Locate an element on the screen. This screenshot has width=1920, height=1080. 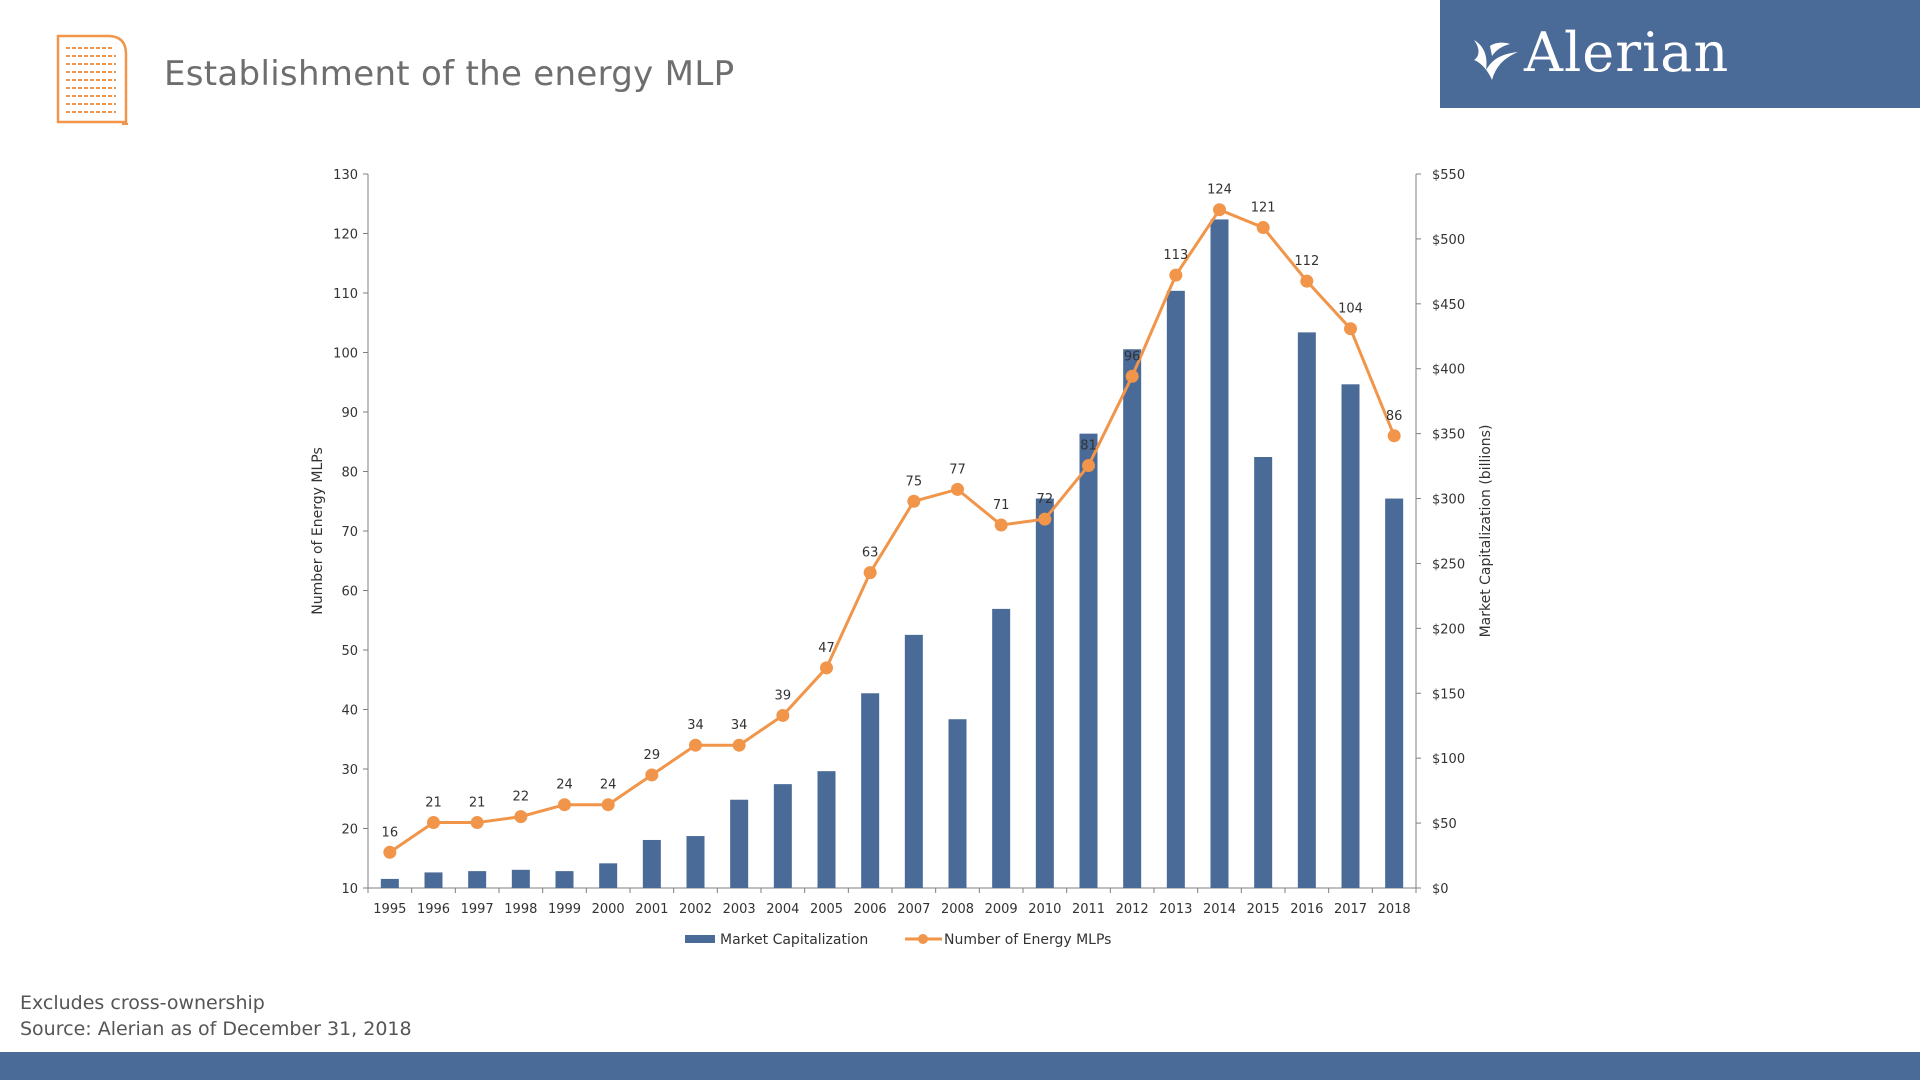
data-label-energy-mlps: 29 is located at coordinates (652, 755).